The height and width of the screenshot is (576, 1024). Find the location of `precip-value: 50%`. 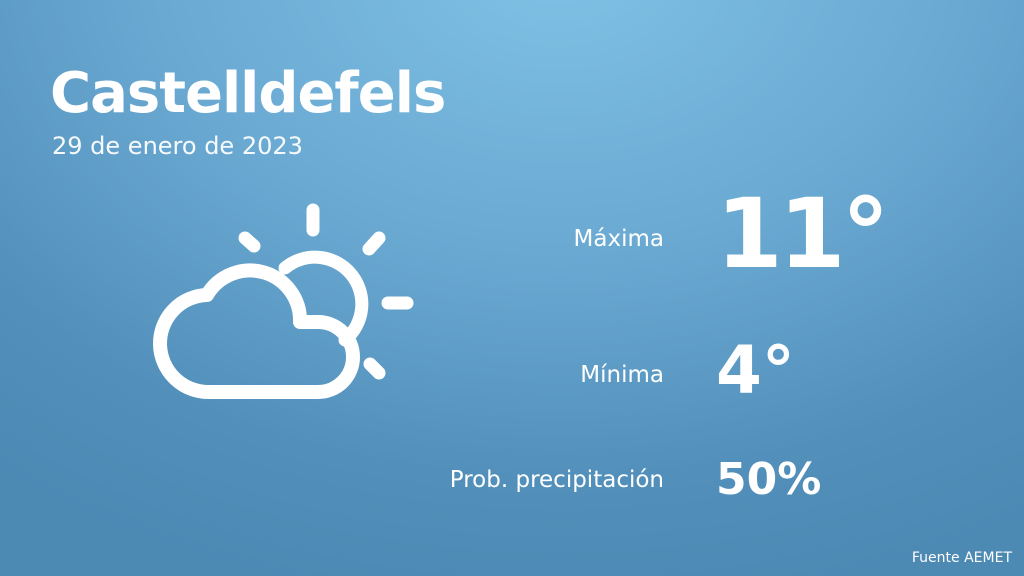

precip-value: 50% is located at coordinates (769, 479).